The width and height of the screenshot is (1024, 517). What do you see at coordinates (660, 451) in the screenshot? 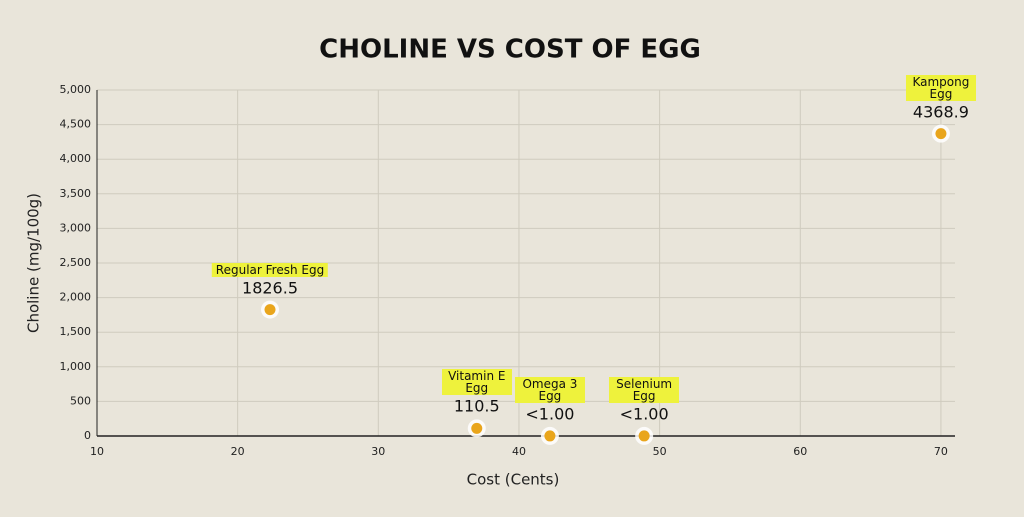
I see `x-tick-label: 50` at bounding box center [660, 451].